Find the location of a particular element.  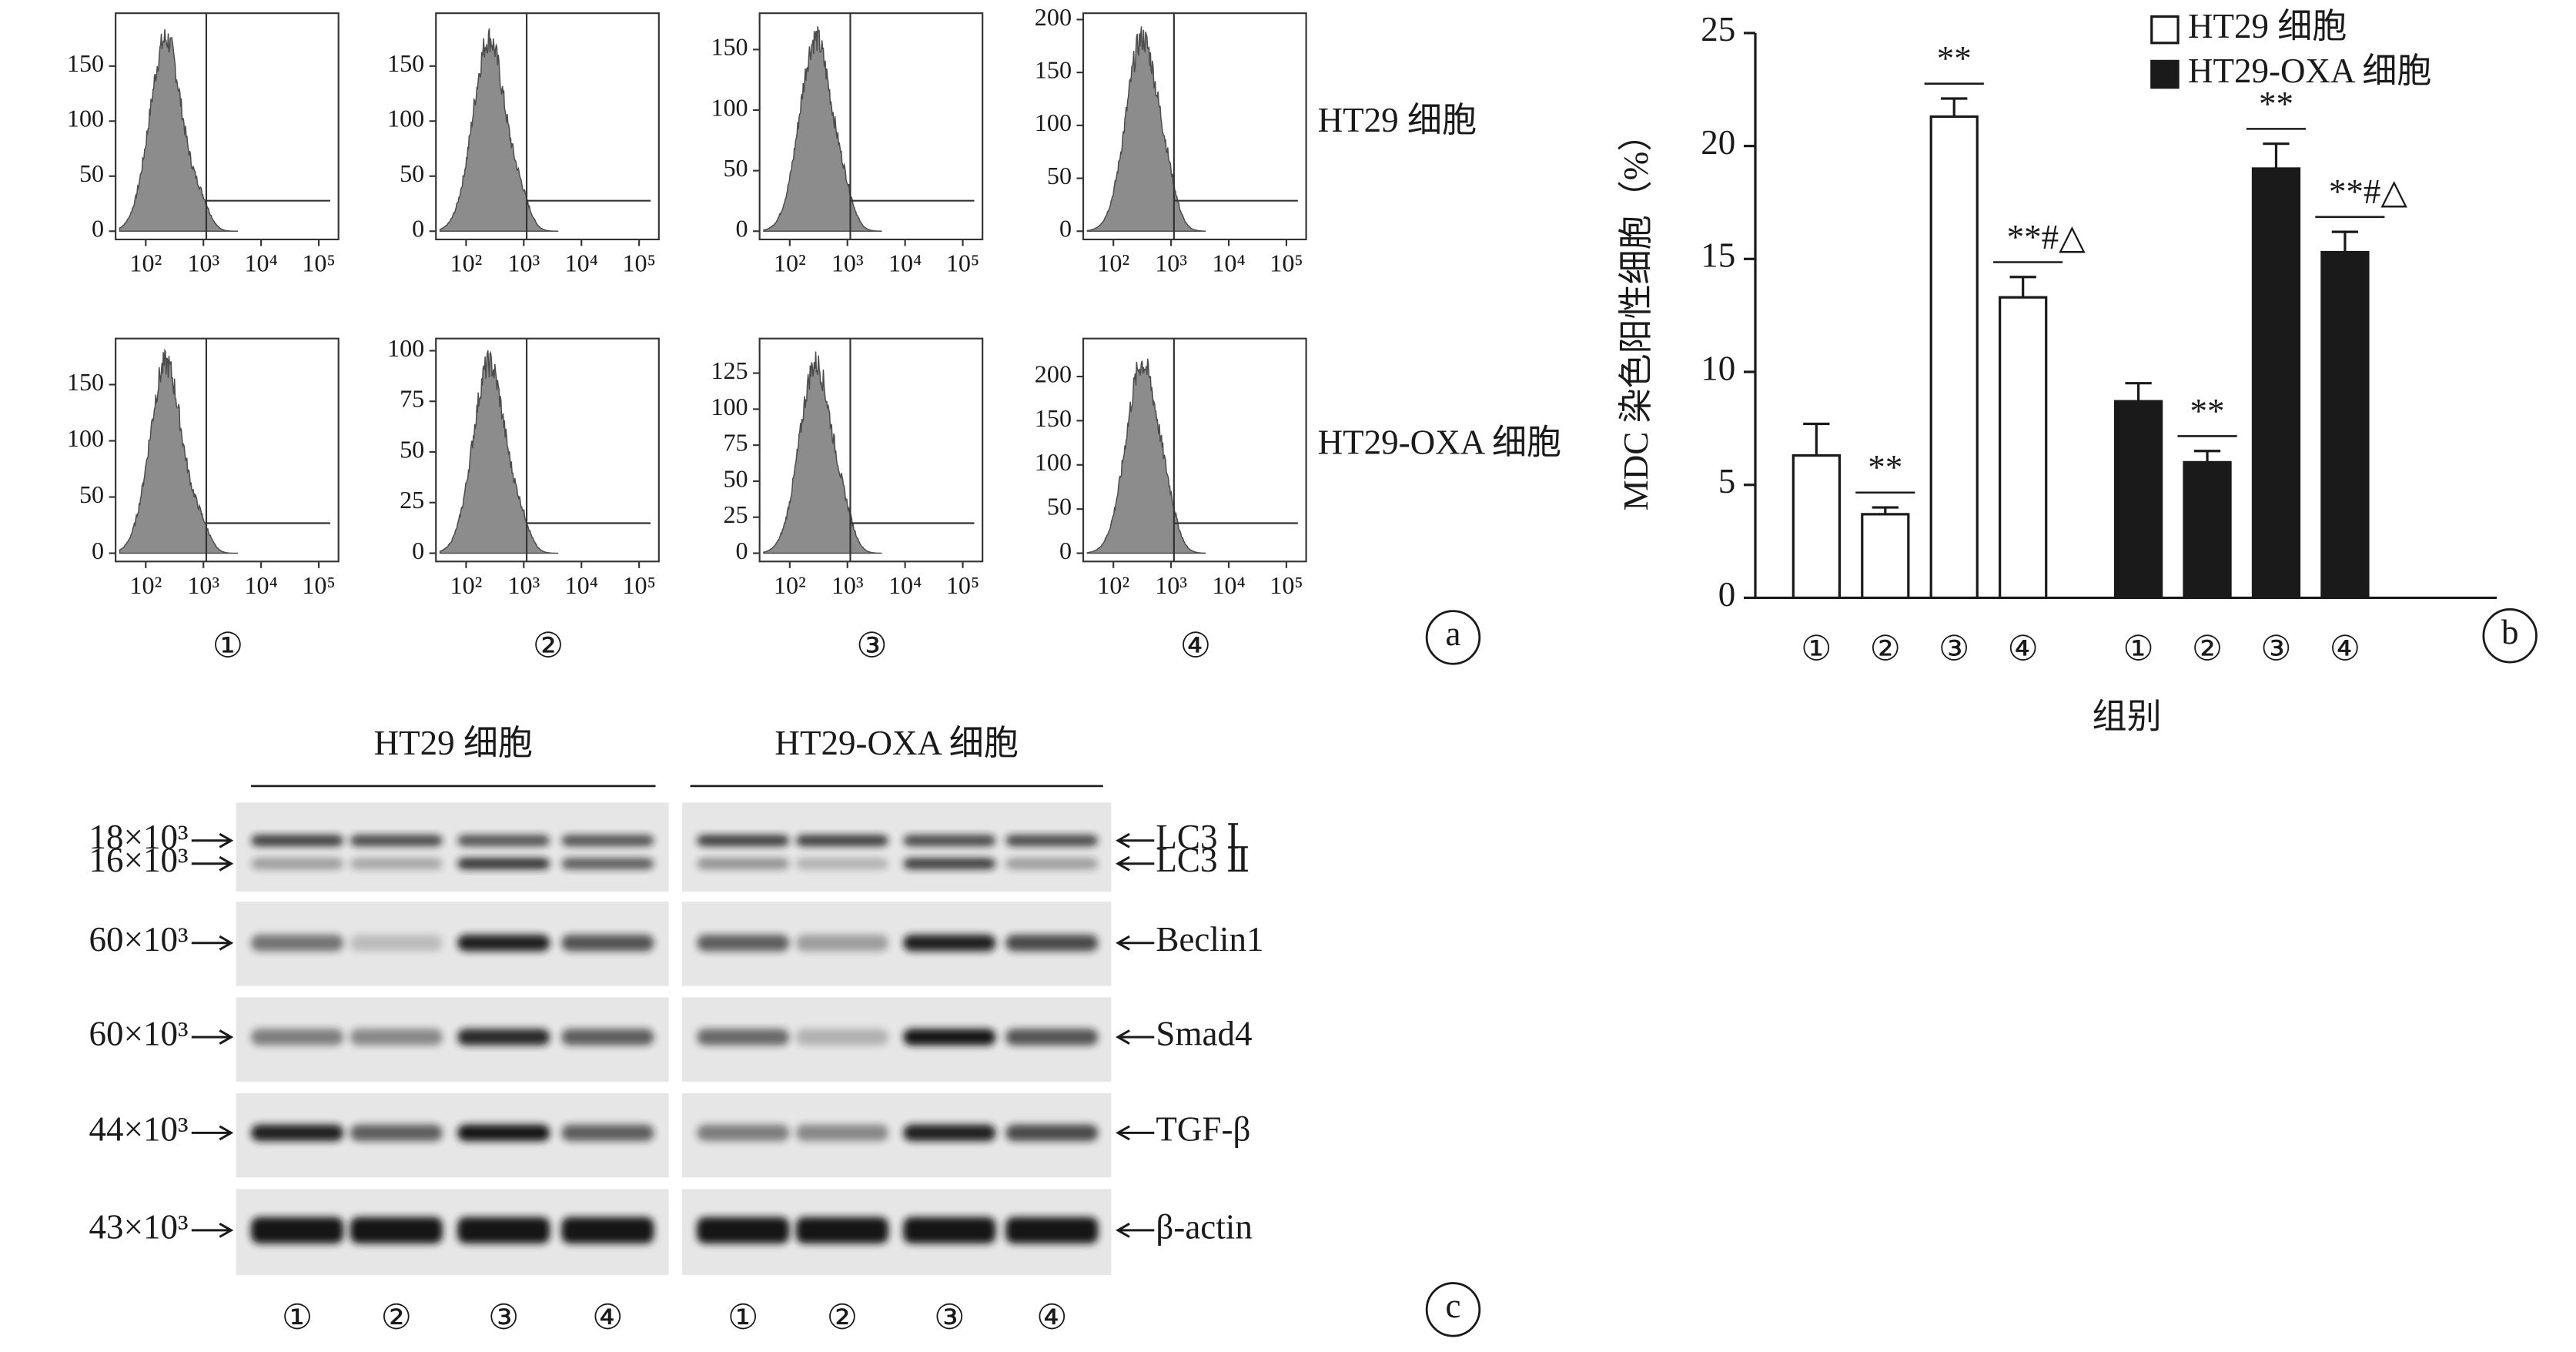

legend-label: HT29-OXA 细胞 is located at coordinates (2309, 71).